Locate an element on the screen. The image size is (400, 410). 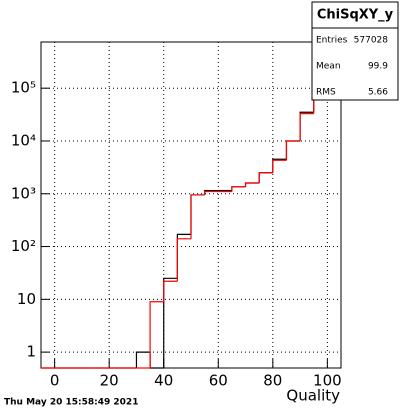
stats-value: 5.66 is located at coordinates (378, 93).